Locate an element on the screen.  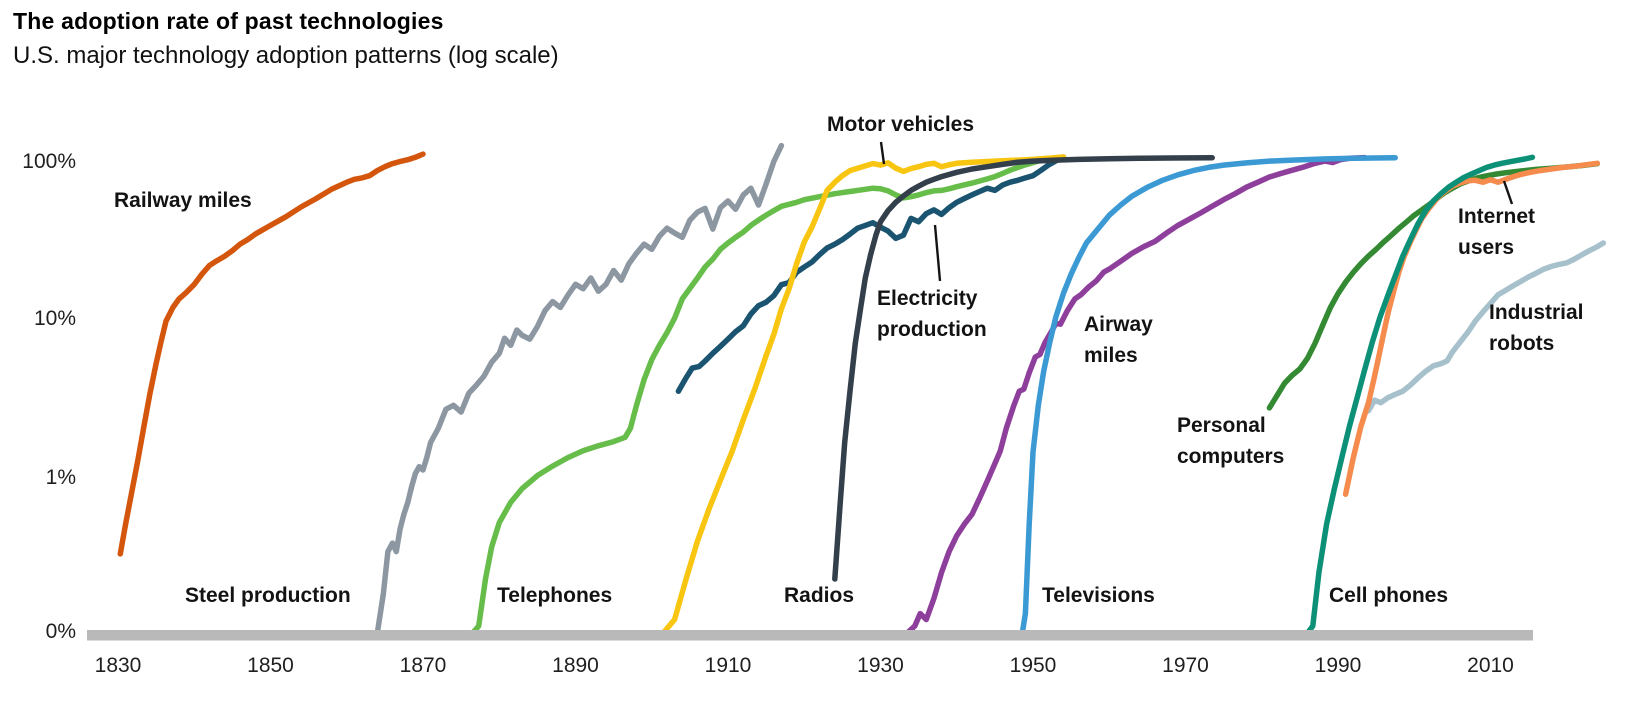
x-axis-label-1890: 1890 is located at coordinates (575, 665).